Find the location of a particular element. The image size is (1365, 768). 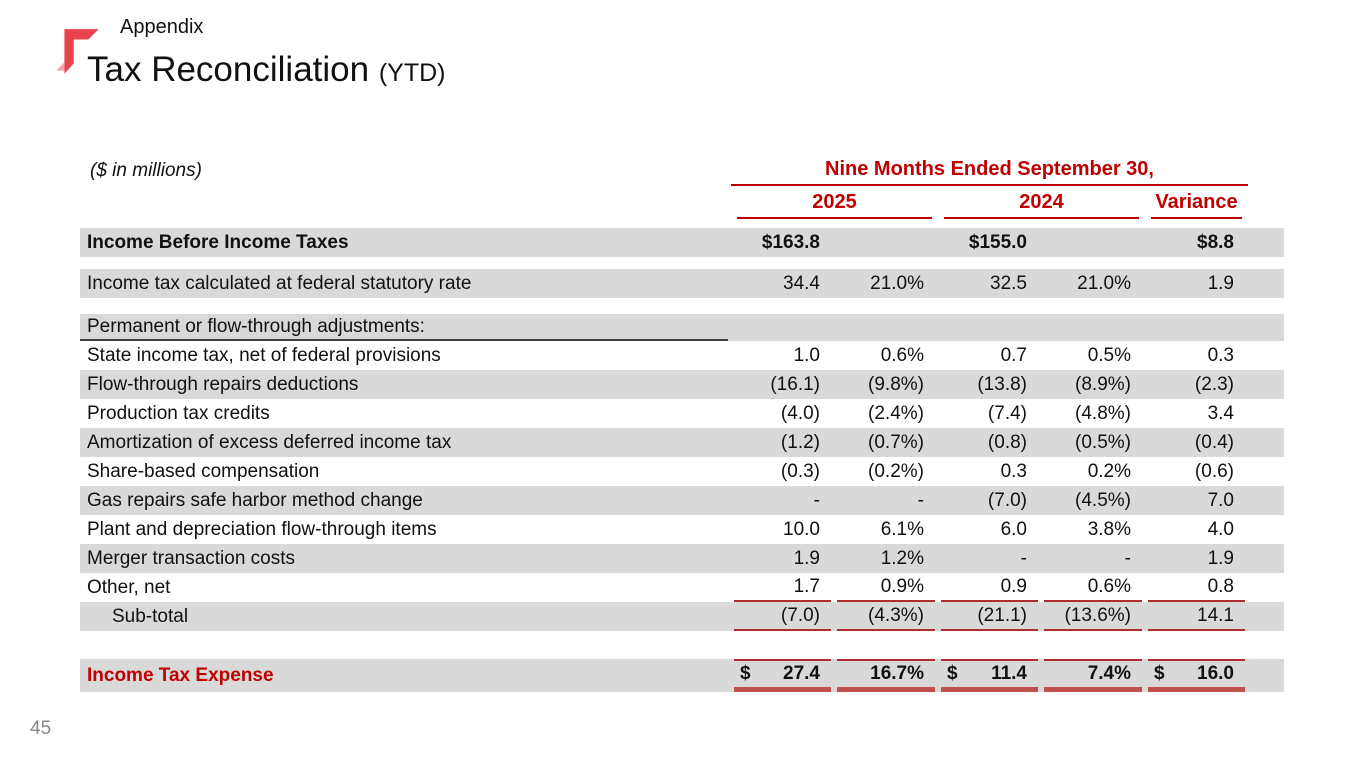

cell-variance: (0.4) is located at coordinates (1214, 442).